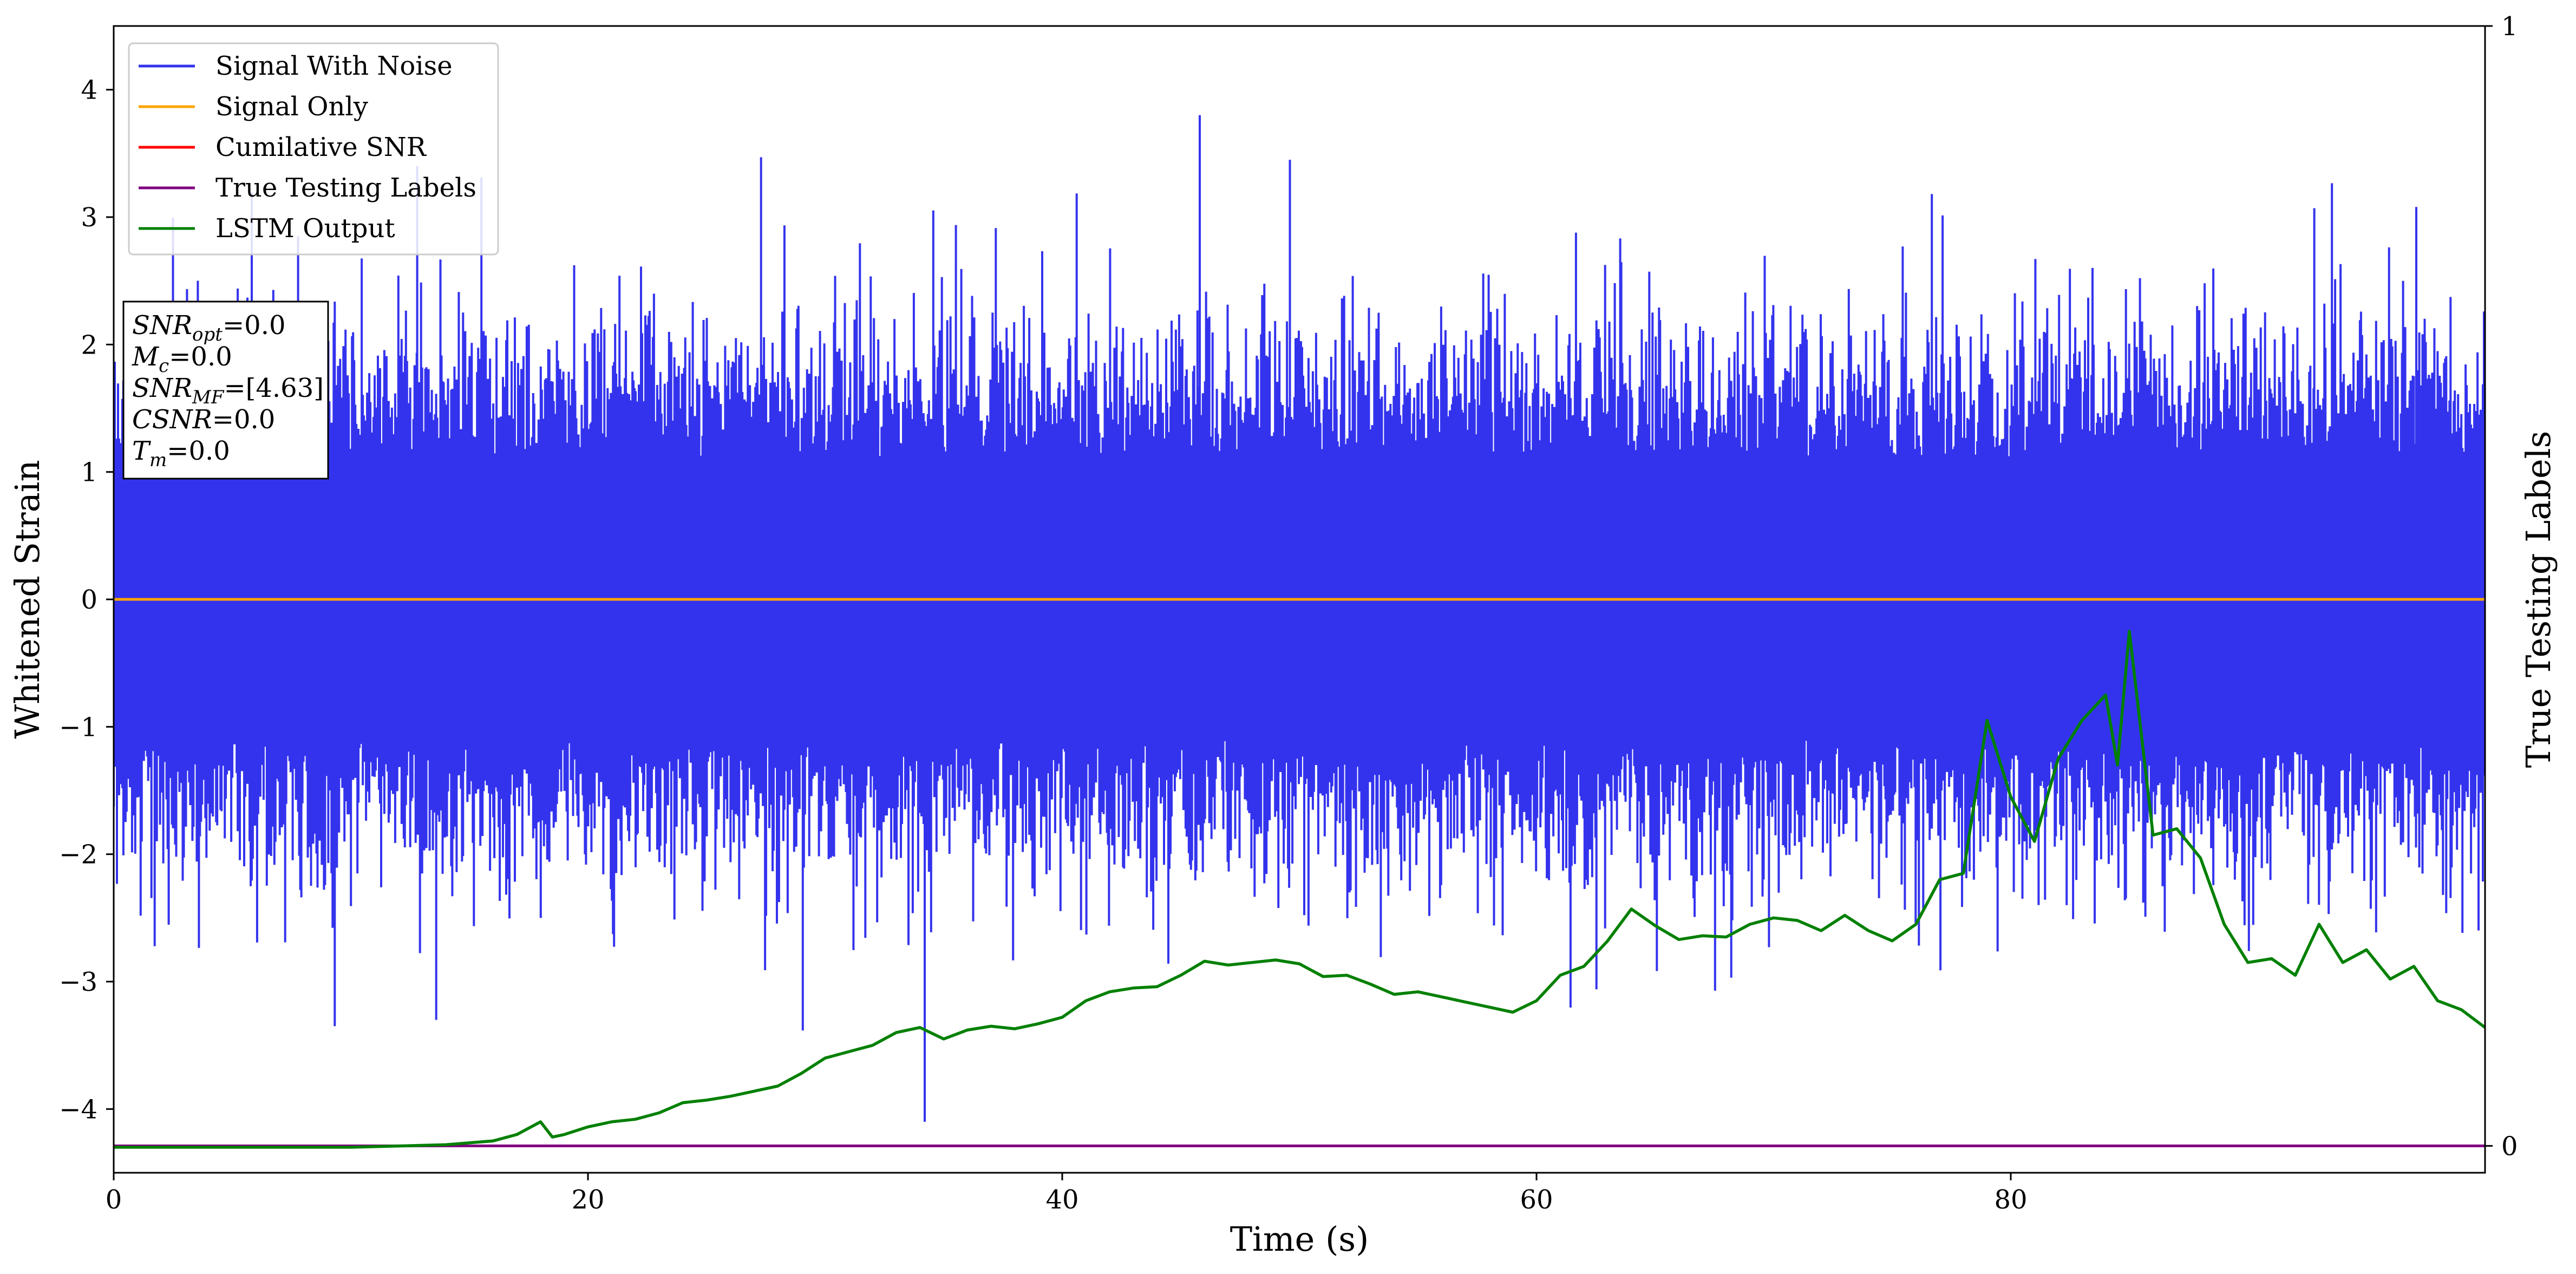 The width and height of the screenshot is (2576, 1274). I want to click on legend-item-signal-with-noise: Signal With Noise, so click(296, 66).